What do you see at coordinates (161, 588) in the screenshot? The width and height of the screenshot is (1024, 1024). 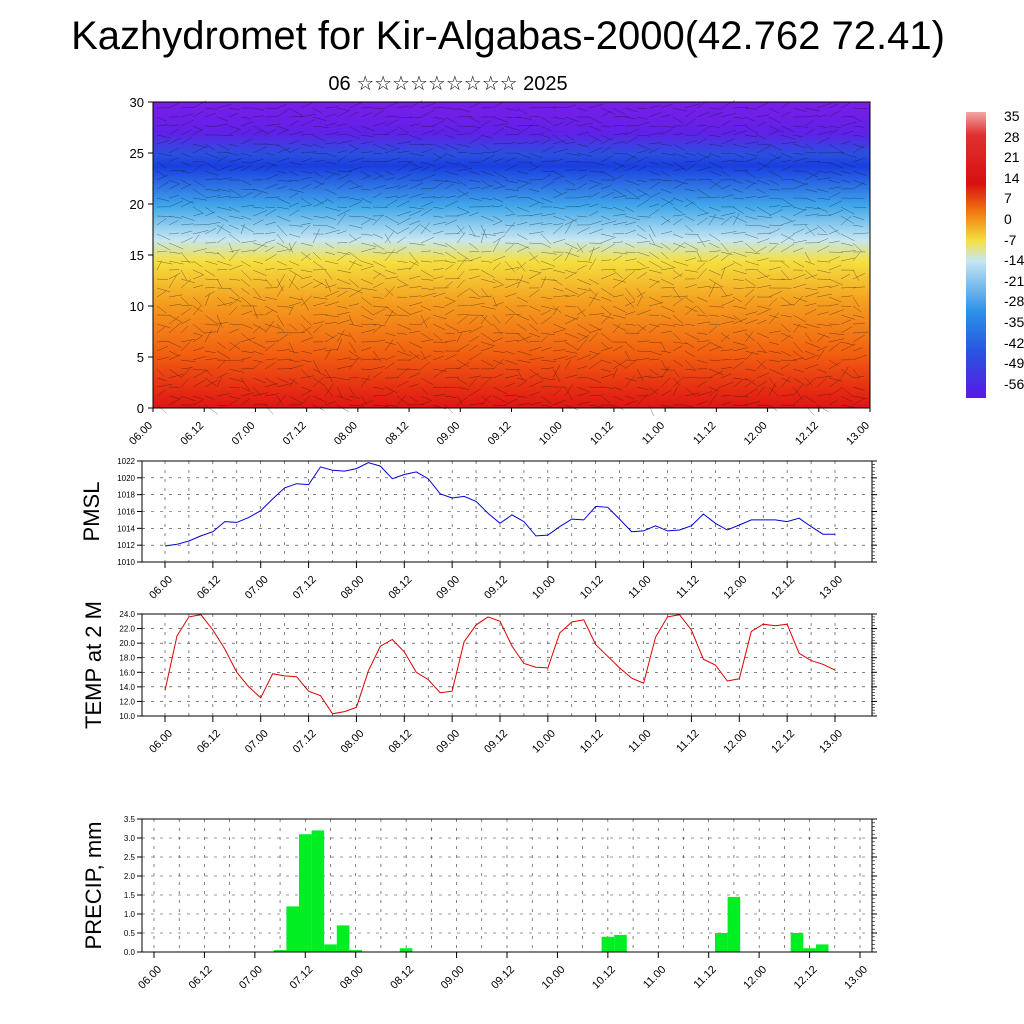 I see `xtick-label: 06.00` at bounding box center [161, 588].